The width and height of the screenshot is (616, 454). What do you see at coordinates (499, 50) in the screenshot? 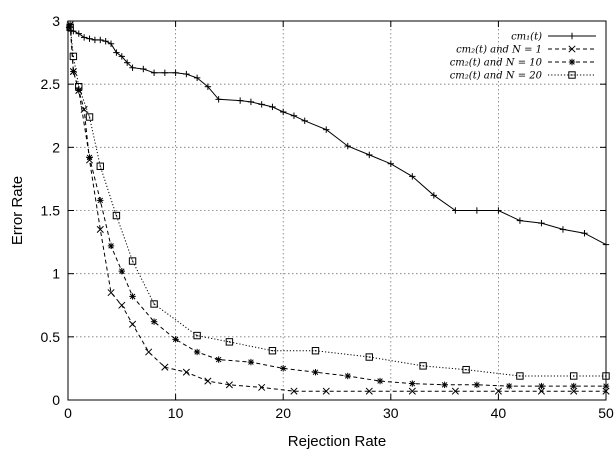
I see `legend-label: cm₂(t) and N = 1` at bounding box center [499, 50].